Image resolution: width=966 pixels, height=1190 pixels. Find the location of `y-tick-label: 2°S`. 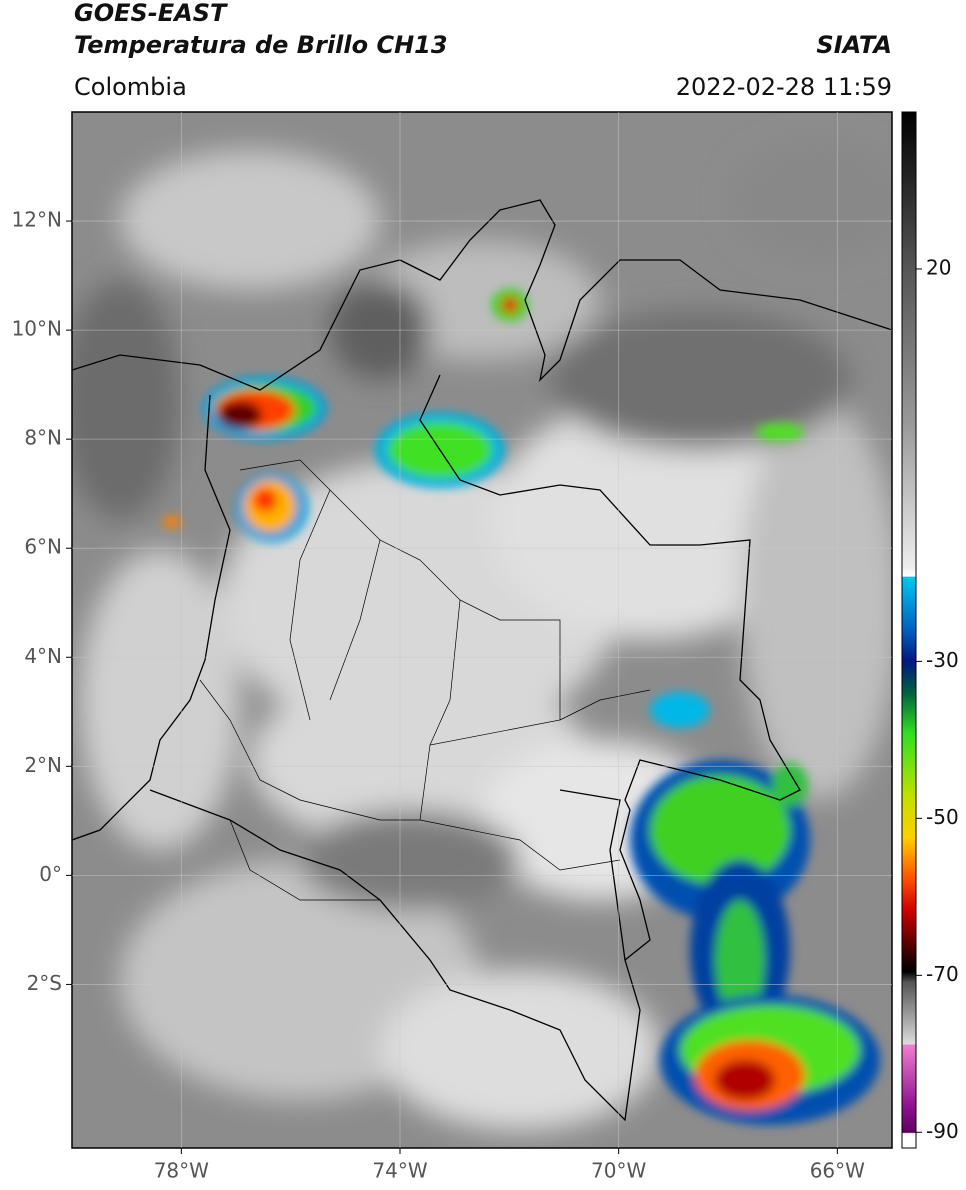

y-tick-label: 2°S is located at coordinates (44, 983).